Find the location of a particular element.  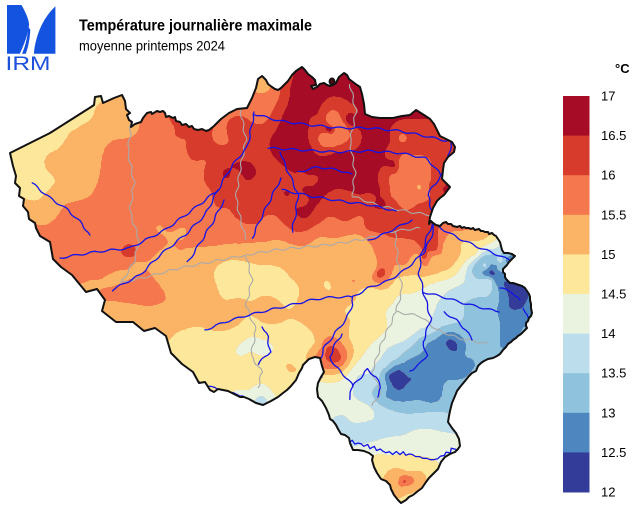

svg-text: 12 is located at coordinates (608, 492).